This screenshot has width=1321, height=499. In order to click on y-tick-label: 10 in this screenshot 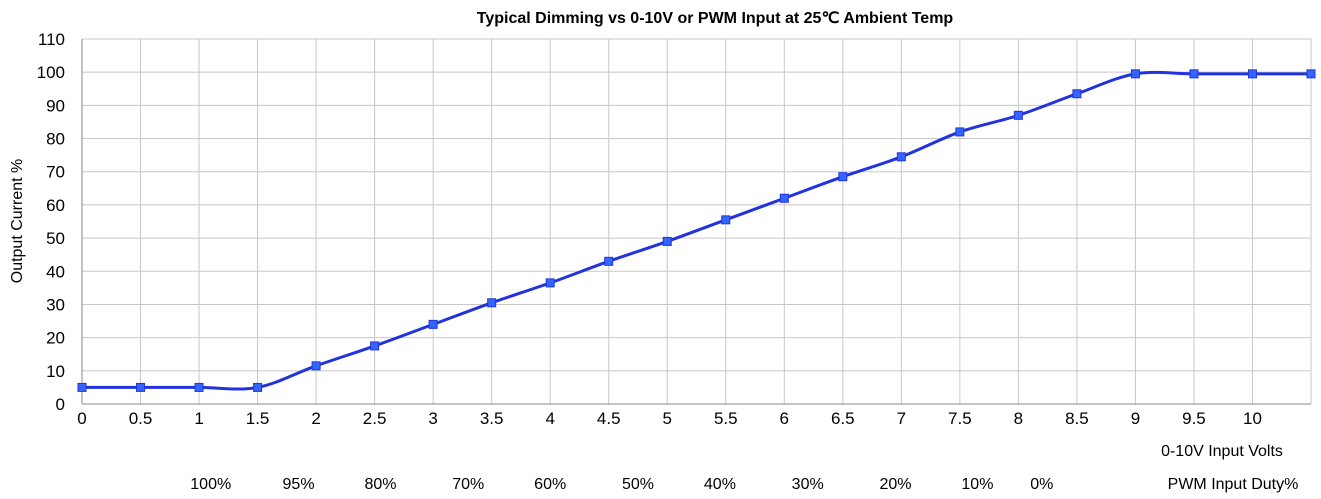, I will do `click(55, 371)`.